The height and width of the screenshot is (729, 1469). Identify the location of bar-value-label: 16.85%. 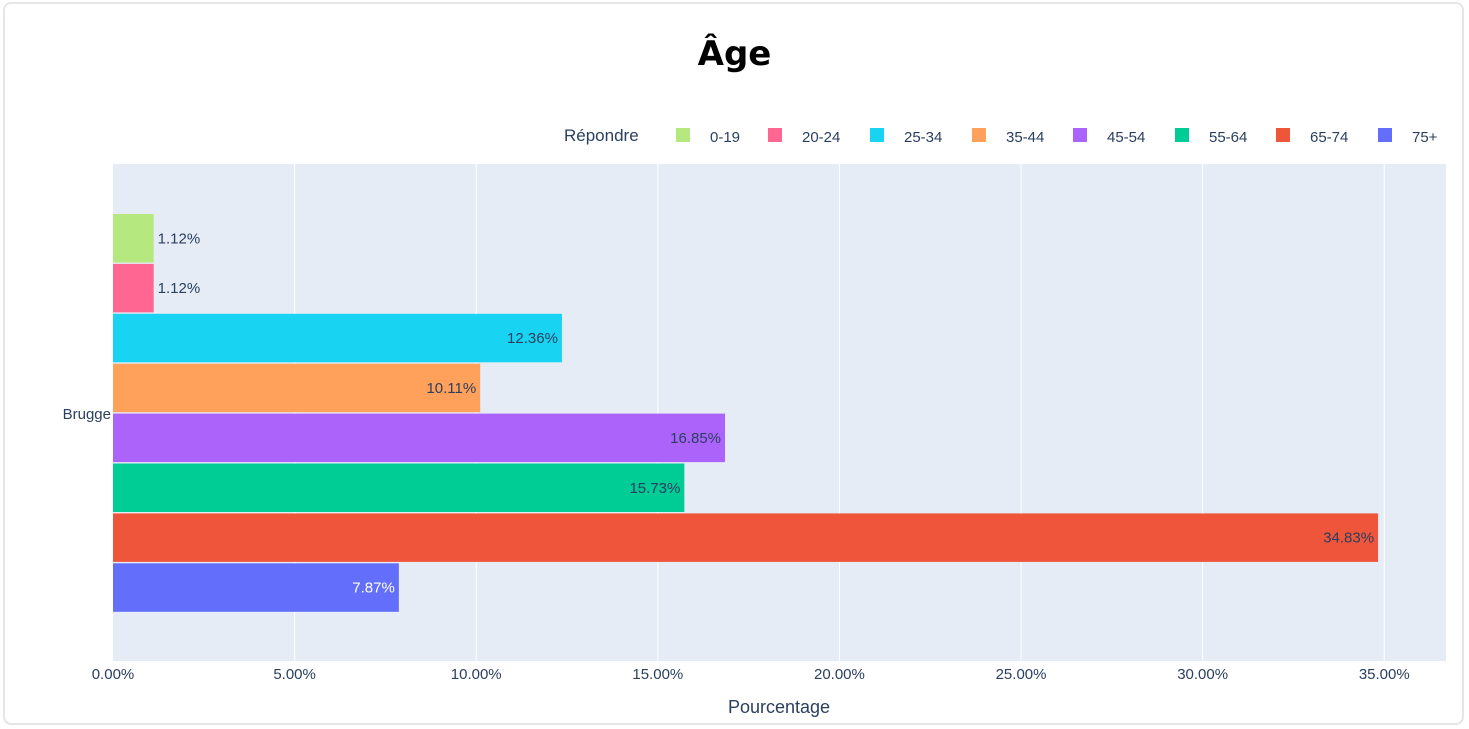
(695, 438).